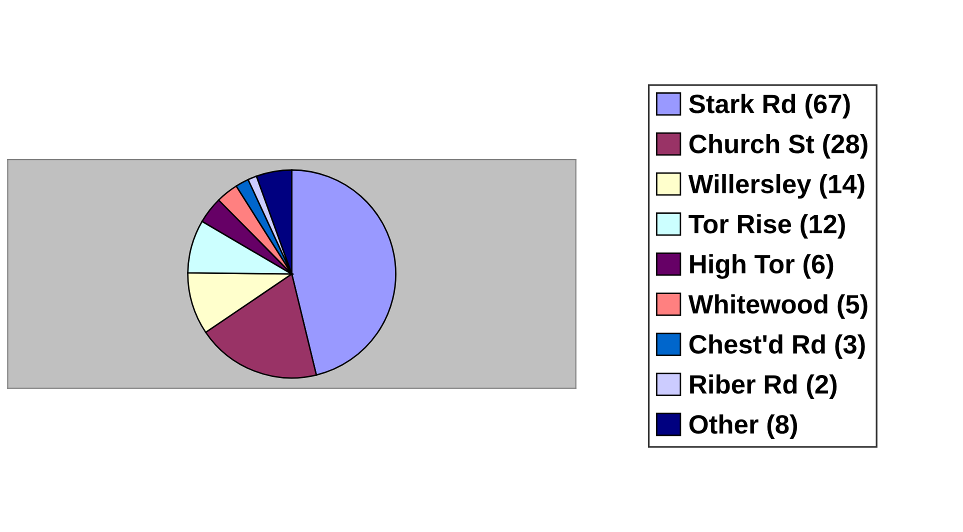 The width and height of the screenshot is (963, 532). I want to click on legend-label: Willersley (14), so click(776, 186).